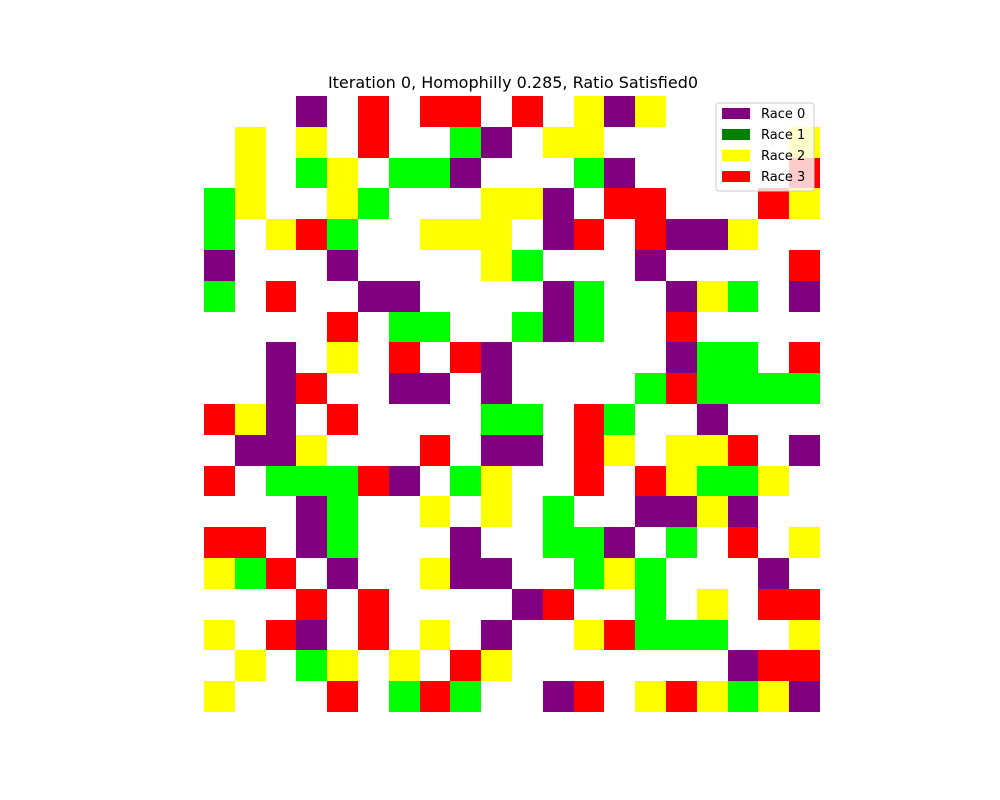 The width and height of the screenshot is (1000, 800). I want to click on legend-label: Race 2, so click(783, 156).